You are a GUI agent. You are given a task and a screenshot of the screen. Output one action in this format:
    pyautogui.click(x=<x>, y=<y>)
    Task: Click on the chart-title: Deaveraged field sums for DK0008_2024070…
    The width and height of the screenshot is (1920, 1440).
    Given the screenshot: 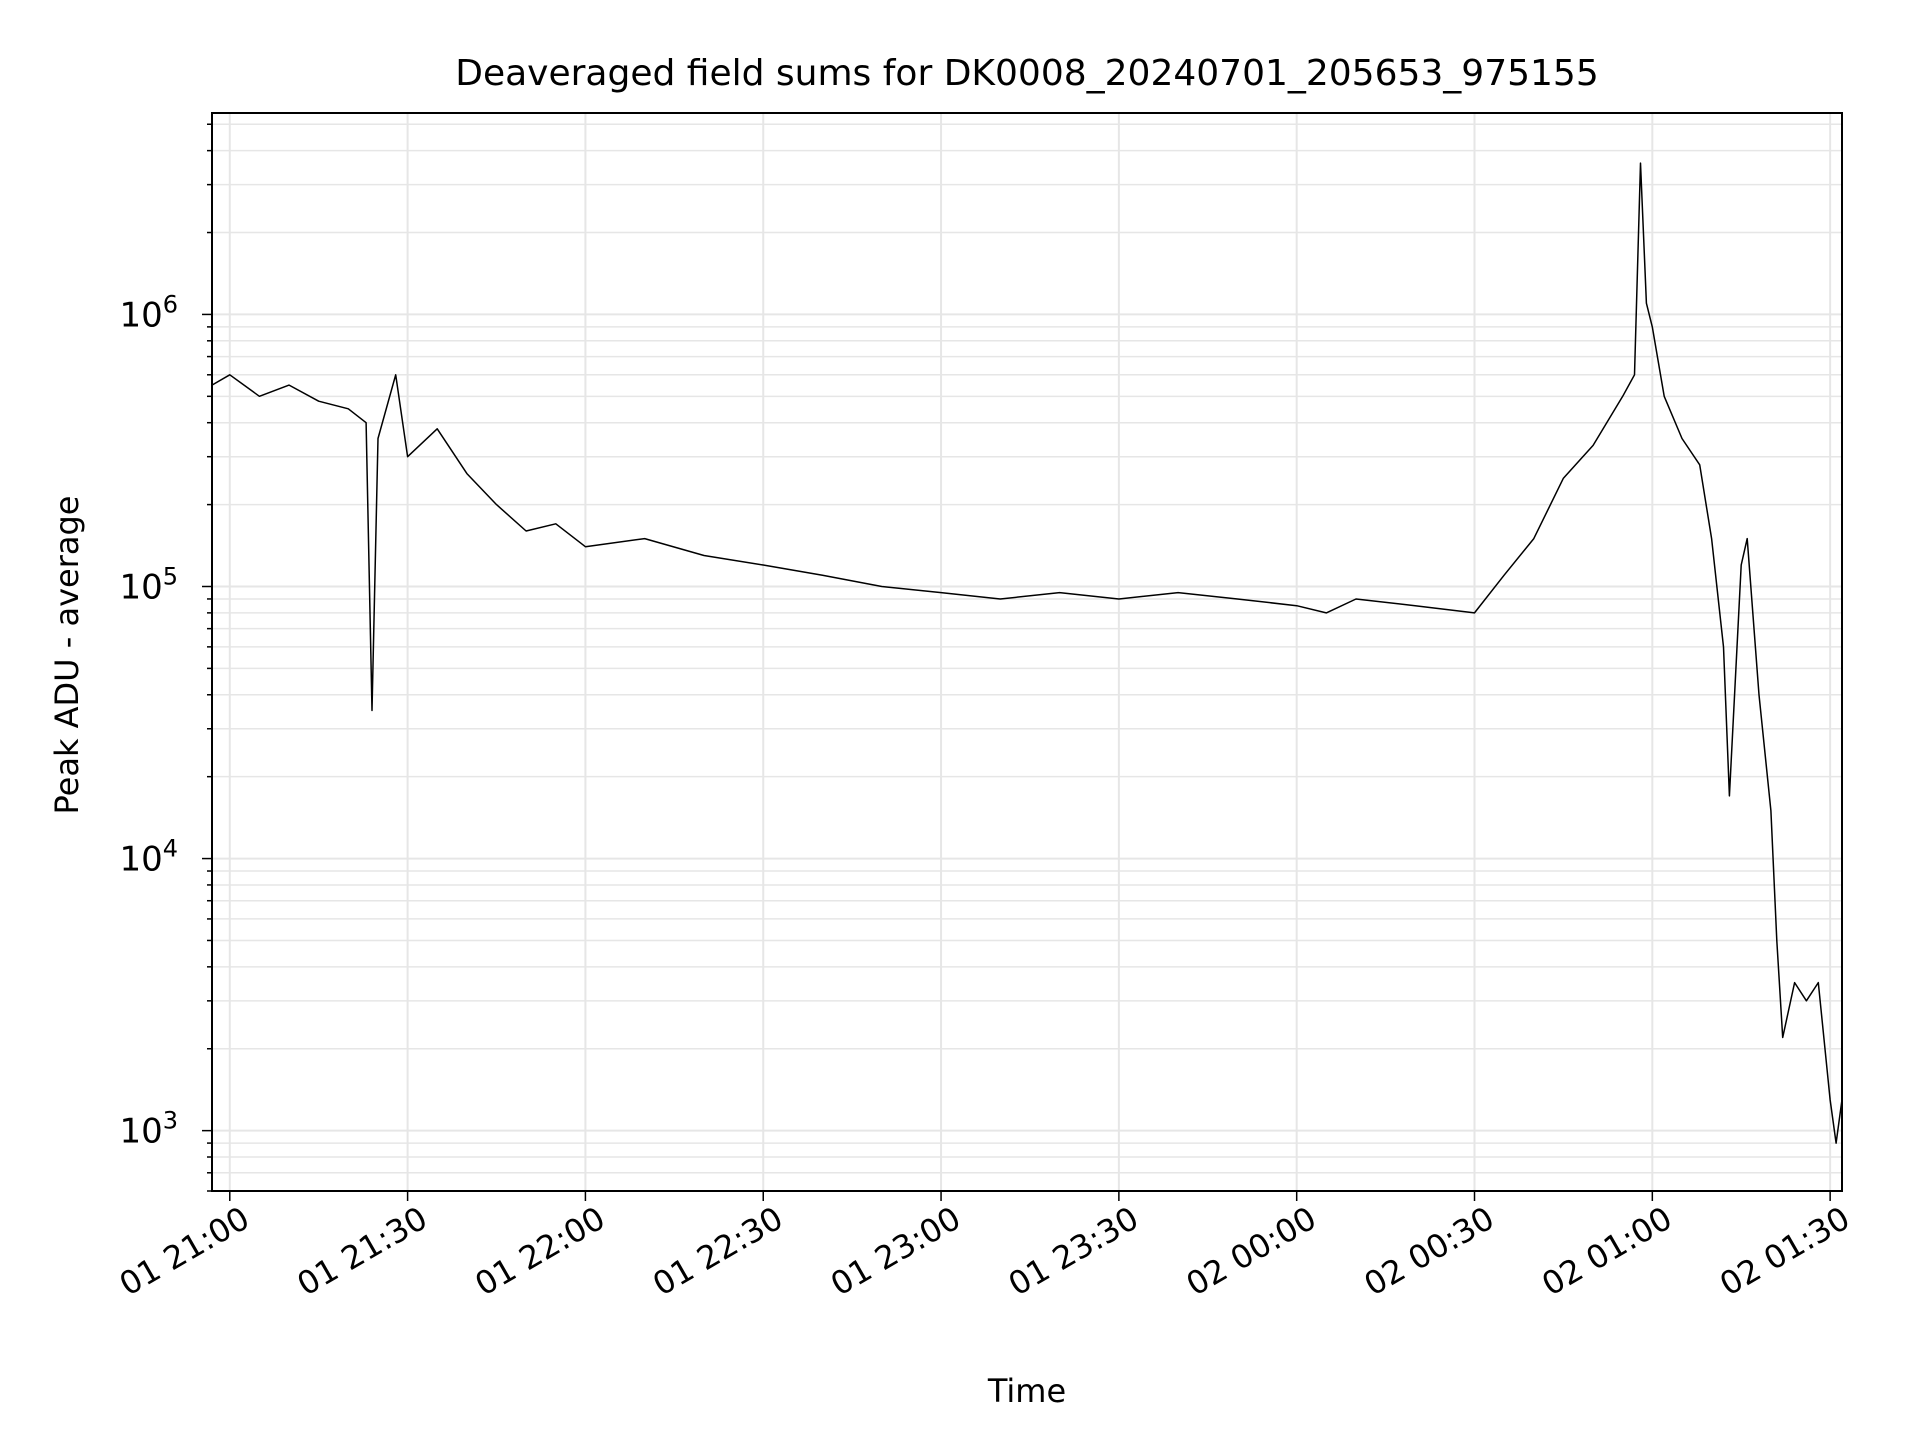 What is the action you would take?
    pyautogui.click(x=1026, y=73)
    